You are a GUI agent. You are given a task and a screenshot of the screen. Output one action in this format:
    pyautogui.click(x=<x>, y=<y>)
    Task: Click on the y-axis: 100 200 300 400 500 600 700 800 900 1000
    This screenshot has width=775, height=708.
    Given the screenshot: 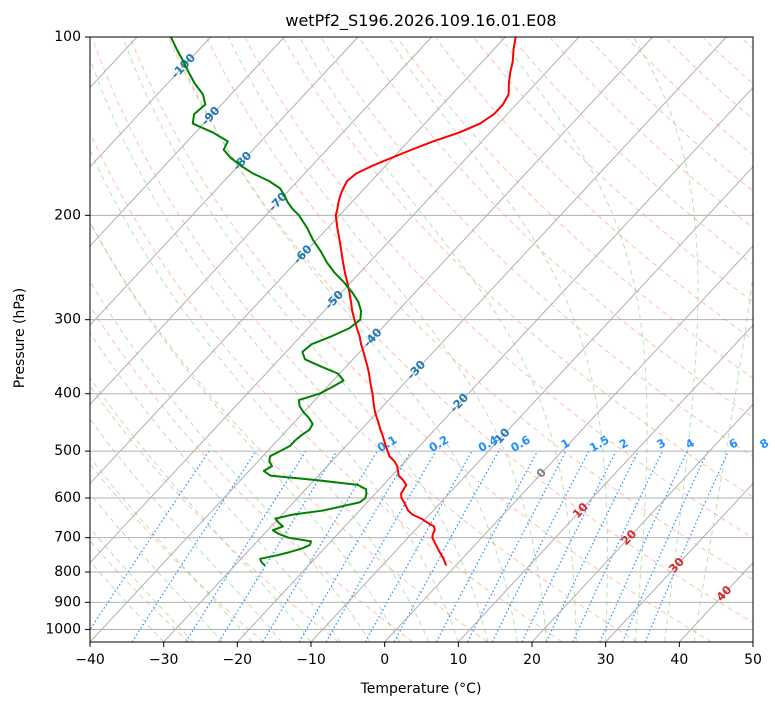 What is the action you would take?
    pyautogui.click(x=67, y=333)
    